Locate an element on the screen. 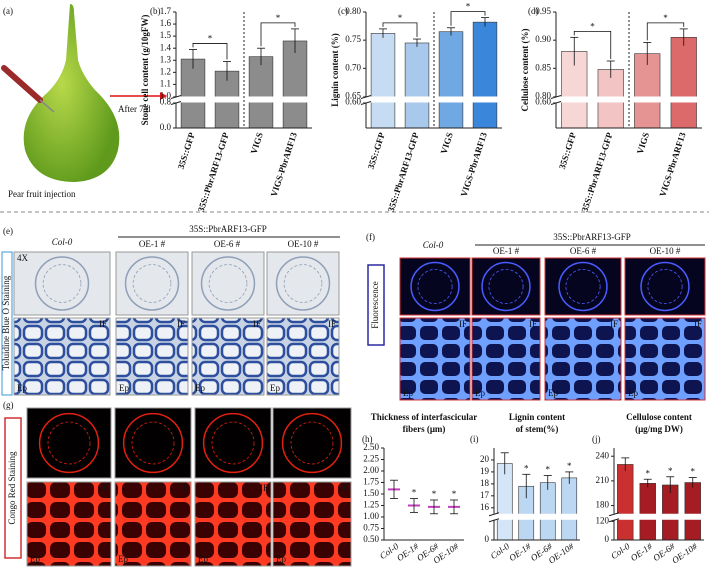 Image resolution: width=709 pixels, height=570 pixels. line-label: OE-6 # is located at coordinates (227, 244).